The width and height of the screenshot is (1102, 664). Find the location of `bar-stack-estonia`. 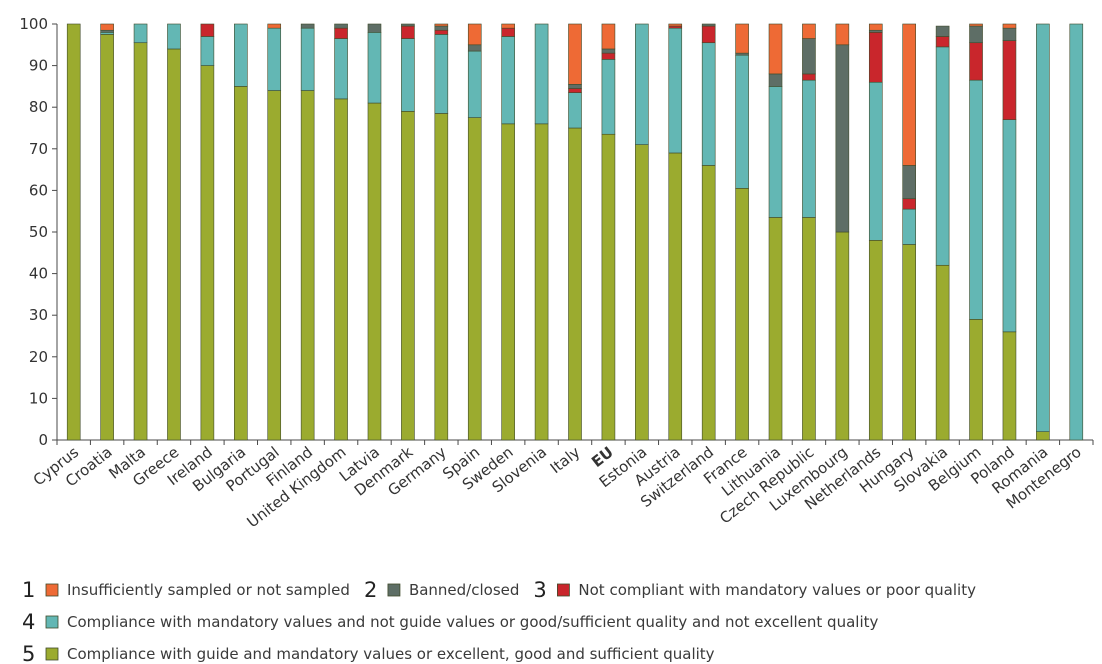

bar-stack-estonia is located at coordinates (642, 232).